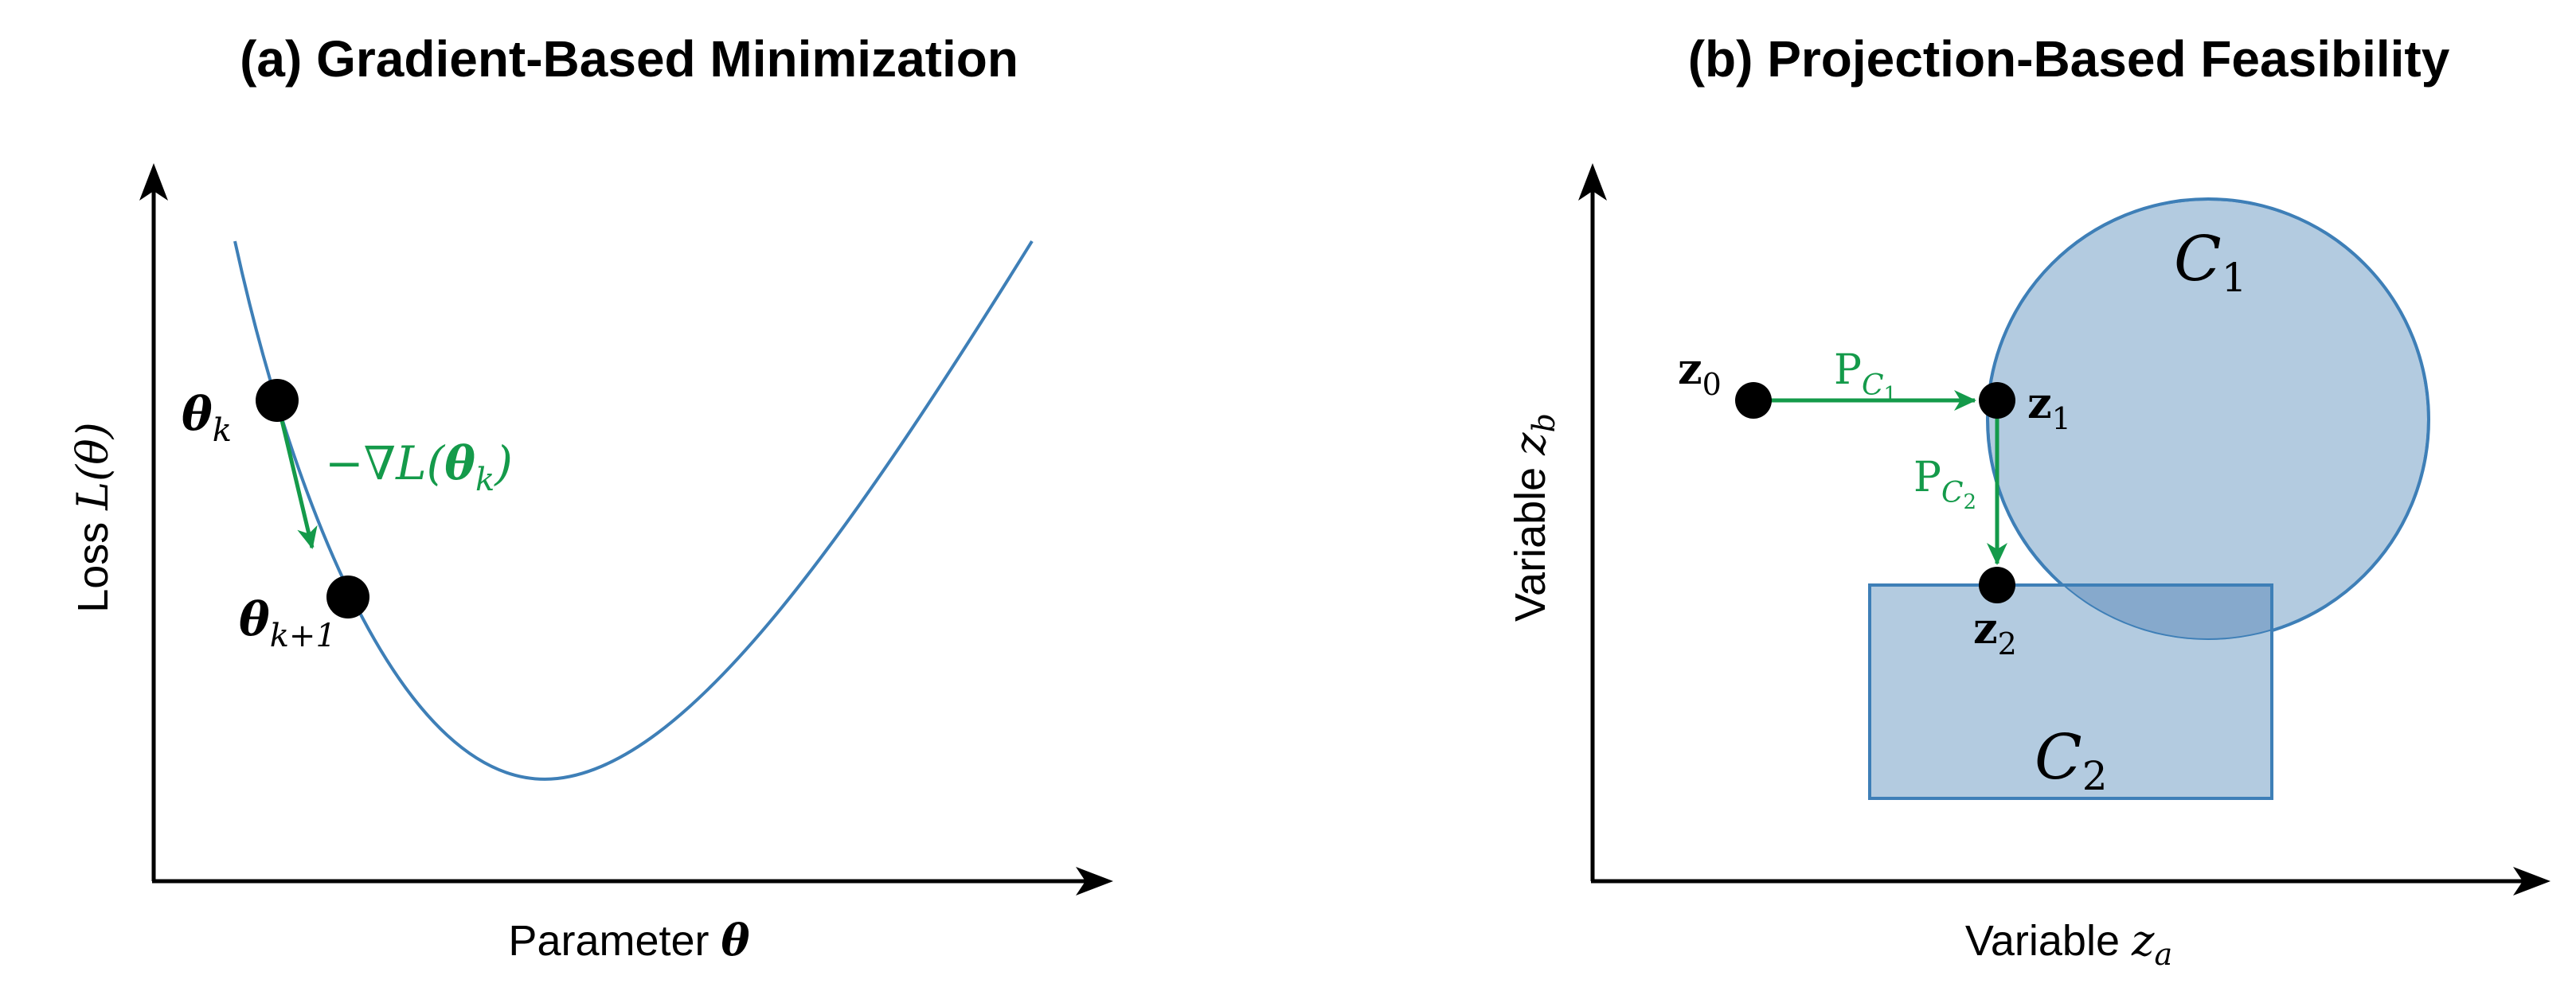 This screenshot has height=995, width=2576. I want to click on panel-a-title: (a) Gradient-Based Minimization, so click(629, 59).